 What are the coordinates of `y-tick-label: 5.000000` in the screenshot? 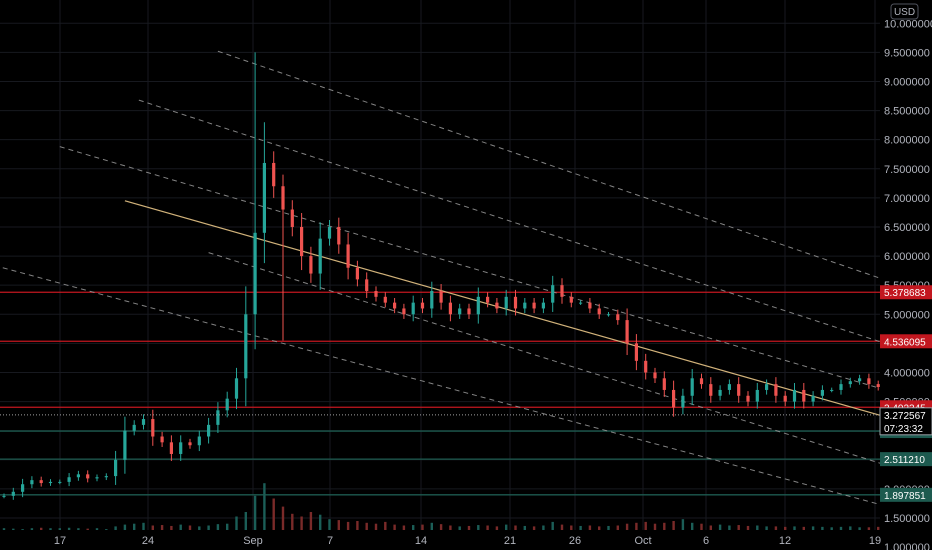 It's located at (907, 315).